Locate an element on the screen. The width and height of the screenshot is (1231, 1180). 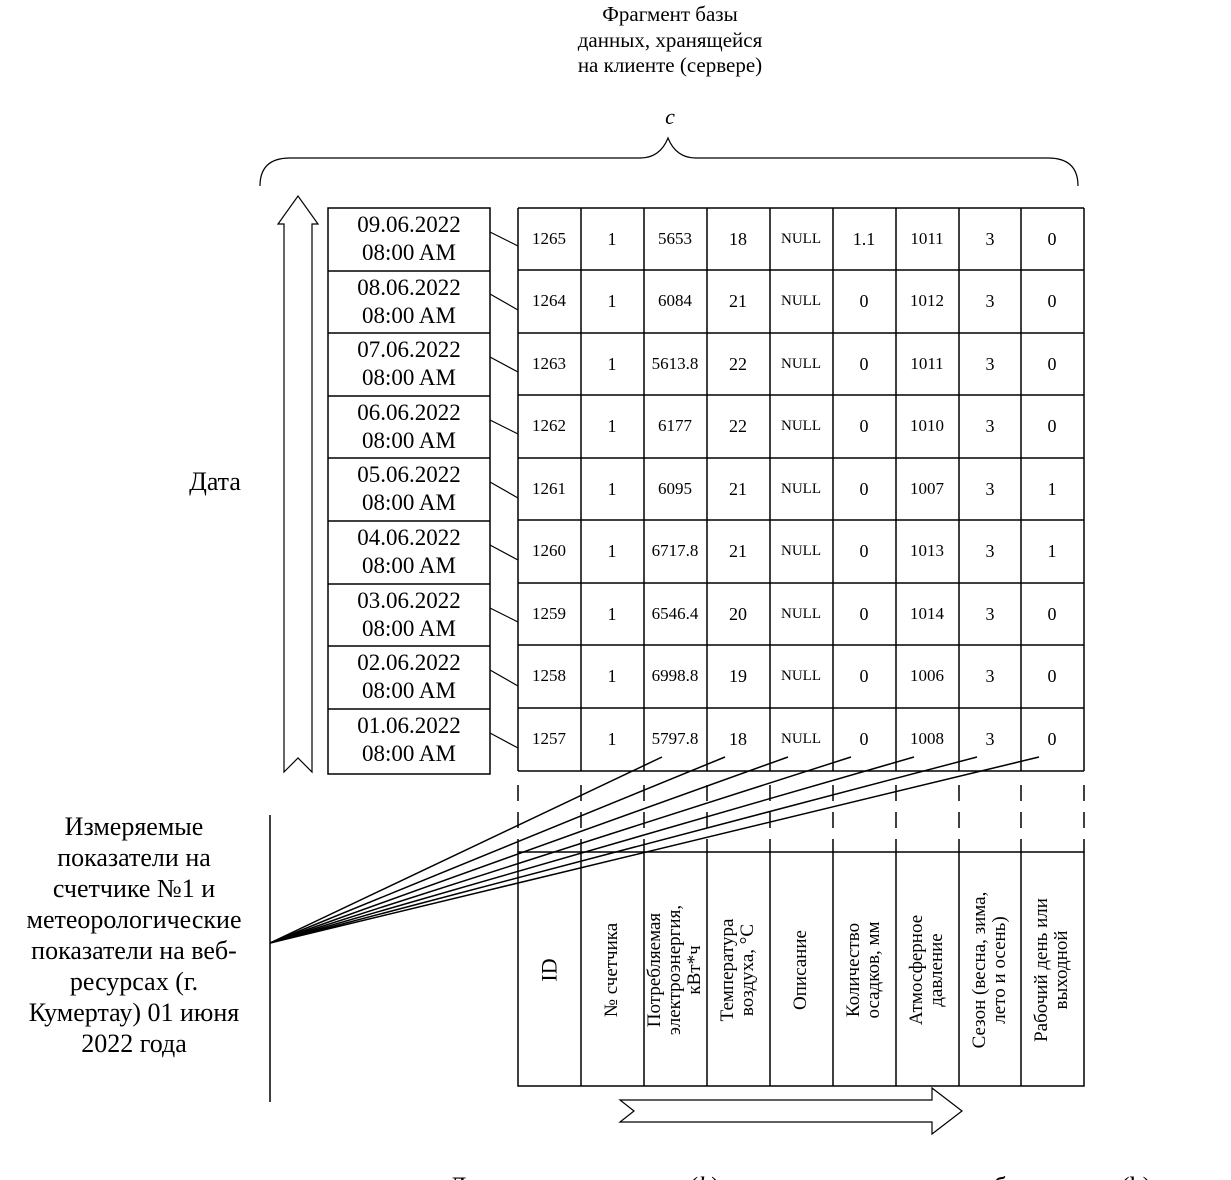
date-cell: 06.06.2022 08:00 AM is located at coordinates (409, 427).